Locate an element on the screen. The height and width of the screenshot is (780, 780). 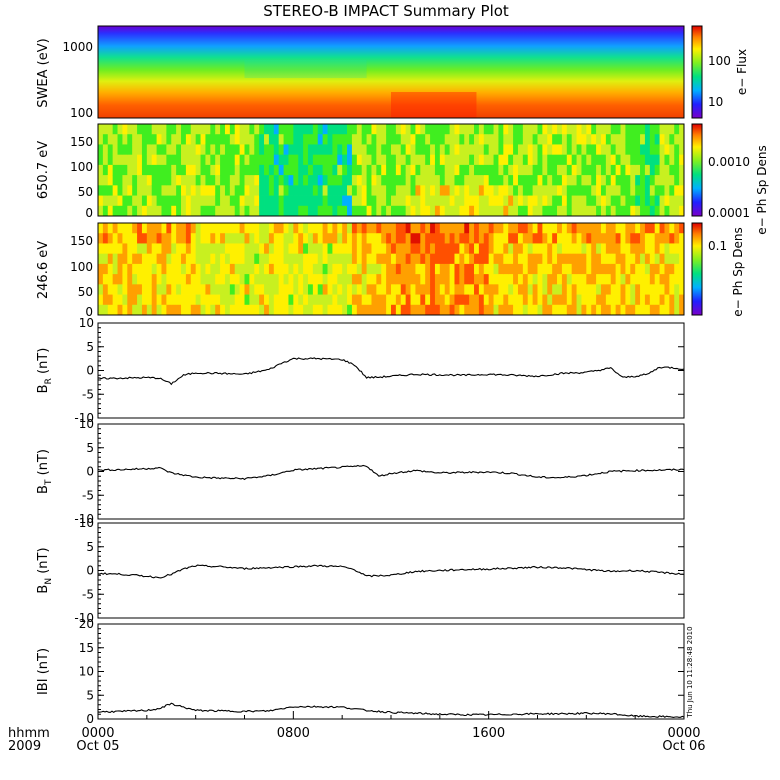
line-panel-frame is located at coordinates (391, 471).